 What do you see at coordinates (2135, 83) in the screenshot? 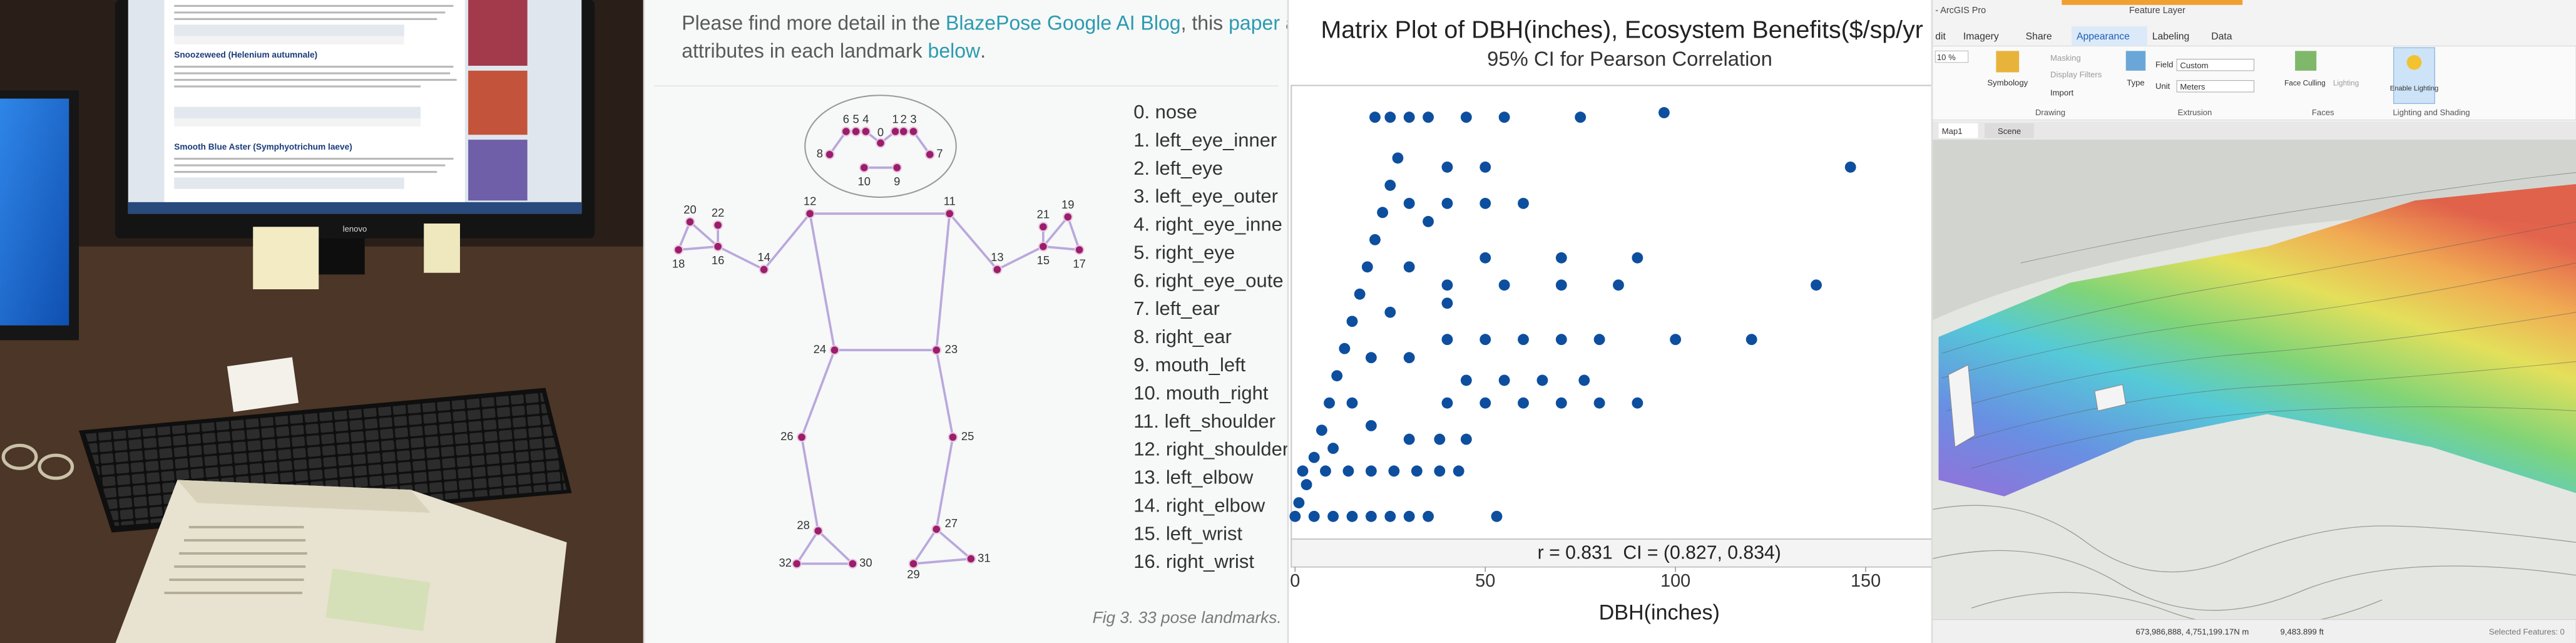
I see `ribbon-button: Type` at bounding box center [2135, 83].